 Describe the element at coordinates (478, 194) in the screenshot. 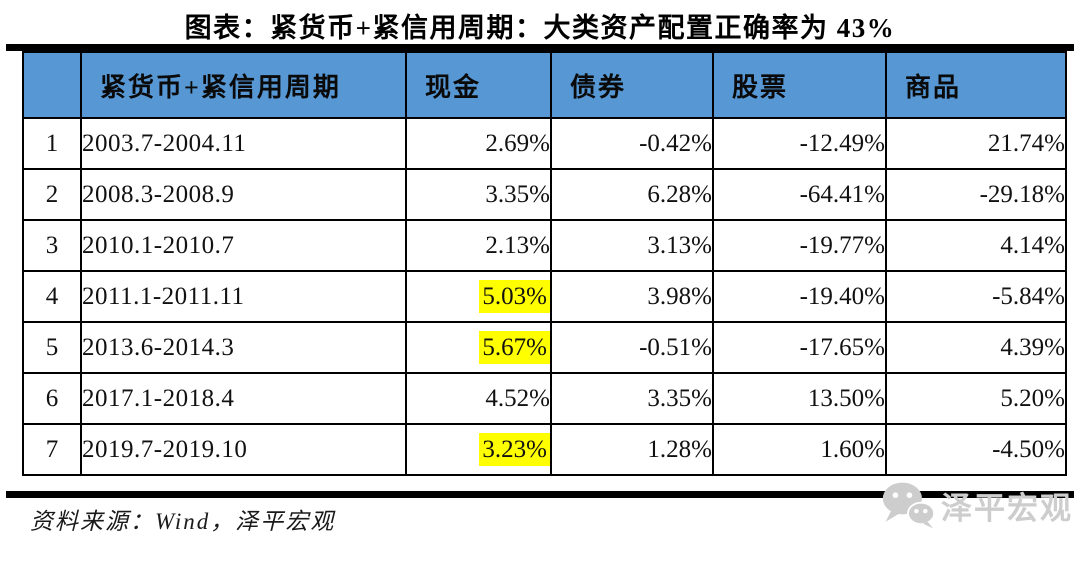

I see `cell-cash: 3.35%` at that location.